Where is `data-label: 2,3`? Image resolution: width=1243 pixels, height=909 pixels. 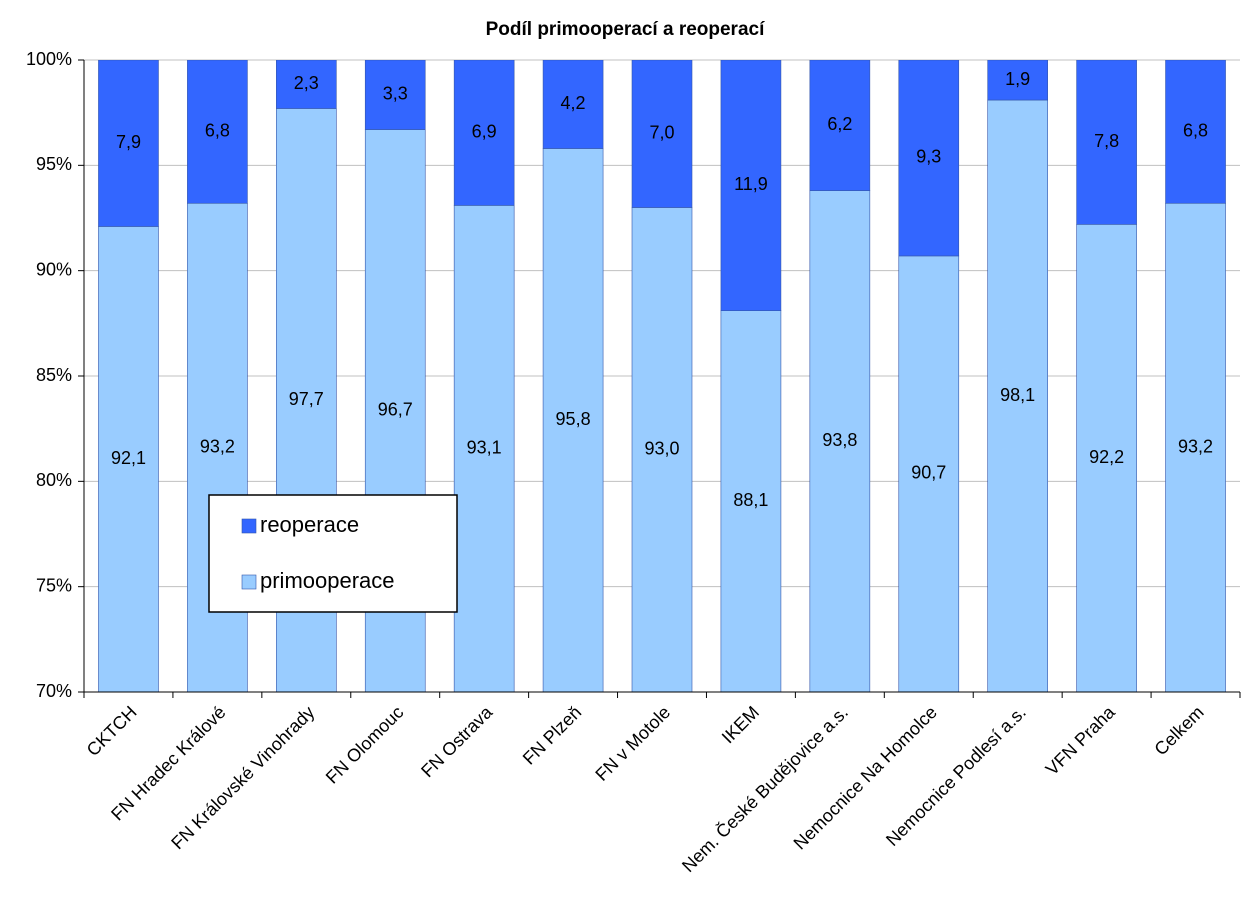
data-label: 2,3 is located at coordinates (306, 83).